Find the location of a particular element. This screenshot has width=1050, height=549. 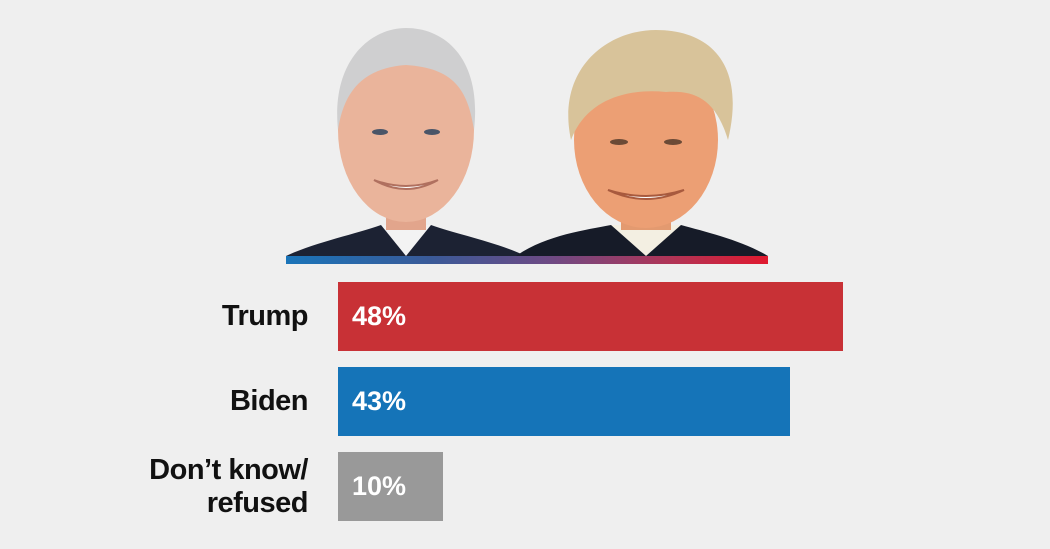

row-label-undecided-line2: refused is located at coordinates (257, 502).